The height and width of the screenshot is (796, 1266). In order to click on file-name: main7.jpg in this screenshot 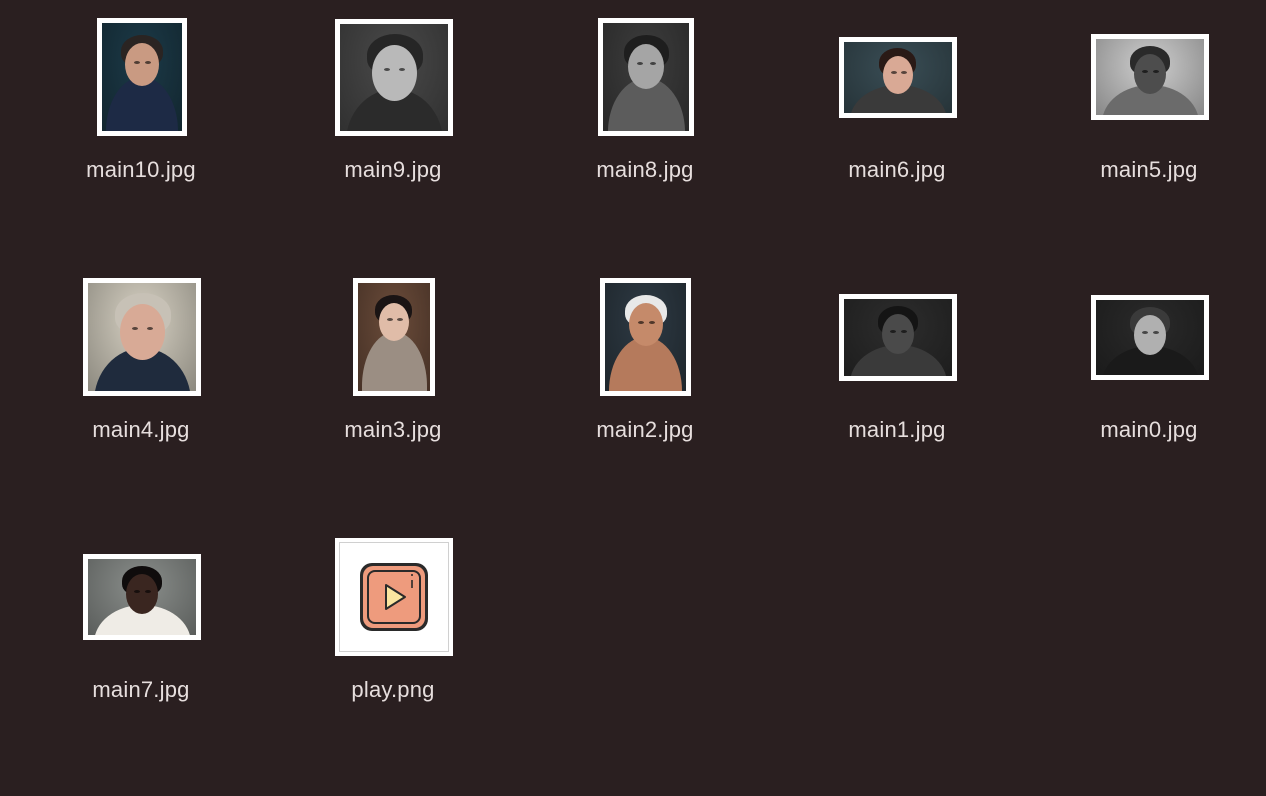, I will do `click(141, 689)`.